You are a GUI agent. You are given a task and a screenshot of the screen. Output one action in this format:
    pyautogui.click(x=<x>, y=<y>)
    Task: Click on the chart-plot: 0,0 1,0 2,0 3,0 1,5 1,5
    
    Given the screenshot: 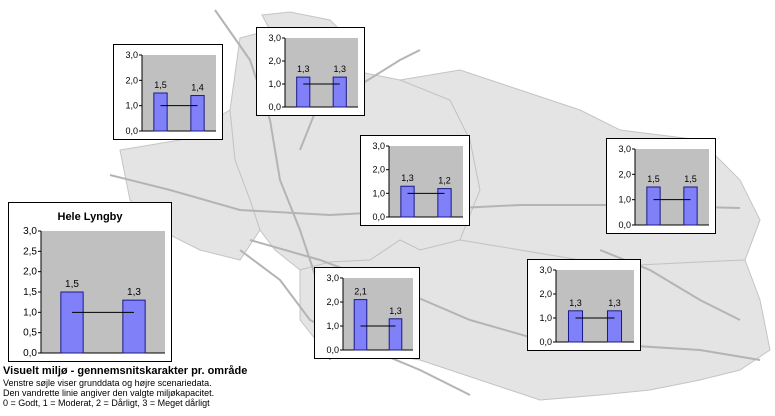 What is the action you would take?
    pyautogui.click(x=663, y=187)
    